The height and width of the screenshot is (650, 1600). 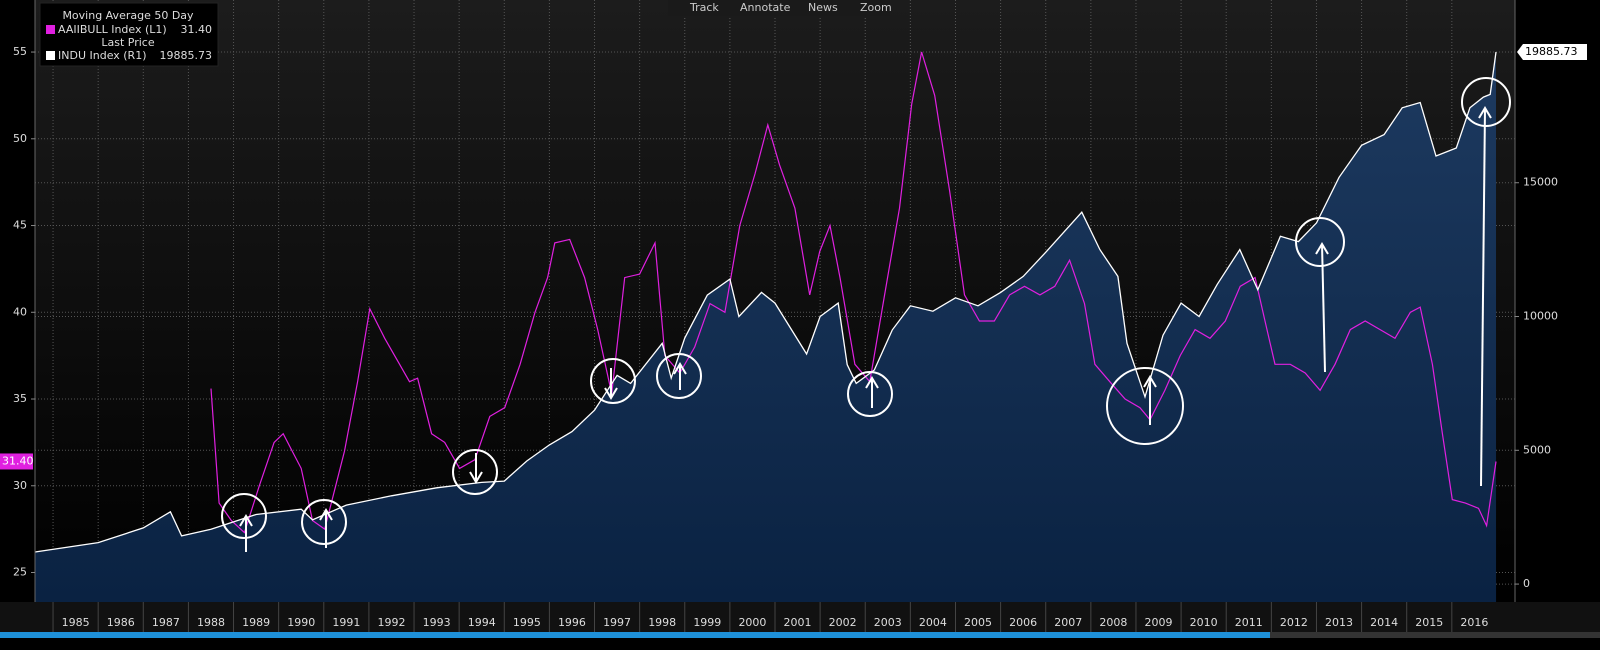 I want to click on x-tick-label: 2012, so click(x=1294, y=622).